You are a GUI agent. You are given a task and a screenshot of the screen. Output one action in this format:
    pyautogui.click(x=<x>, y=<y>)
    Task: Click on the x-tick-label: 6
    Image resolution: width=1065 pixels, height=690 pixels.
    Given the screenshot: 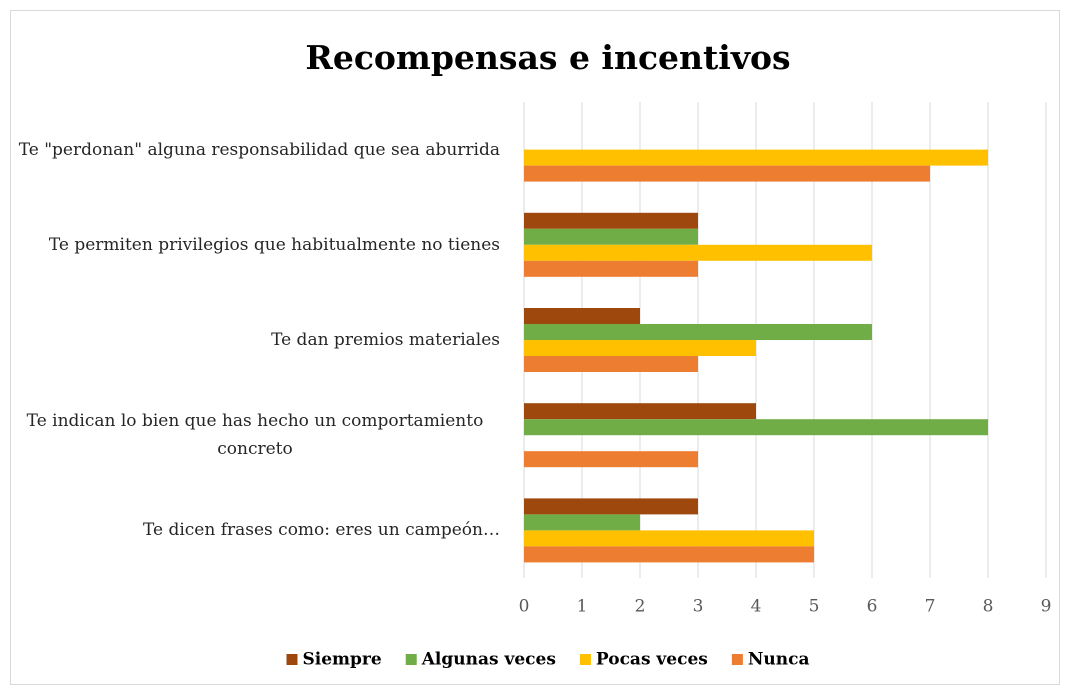 What is the action you would take?
    pyautogui.click(x=872, y=607)
    